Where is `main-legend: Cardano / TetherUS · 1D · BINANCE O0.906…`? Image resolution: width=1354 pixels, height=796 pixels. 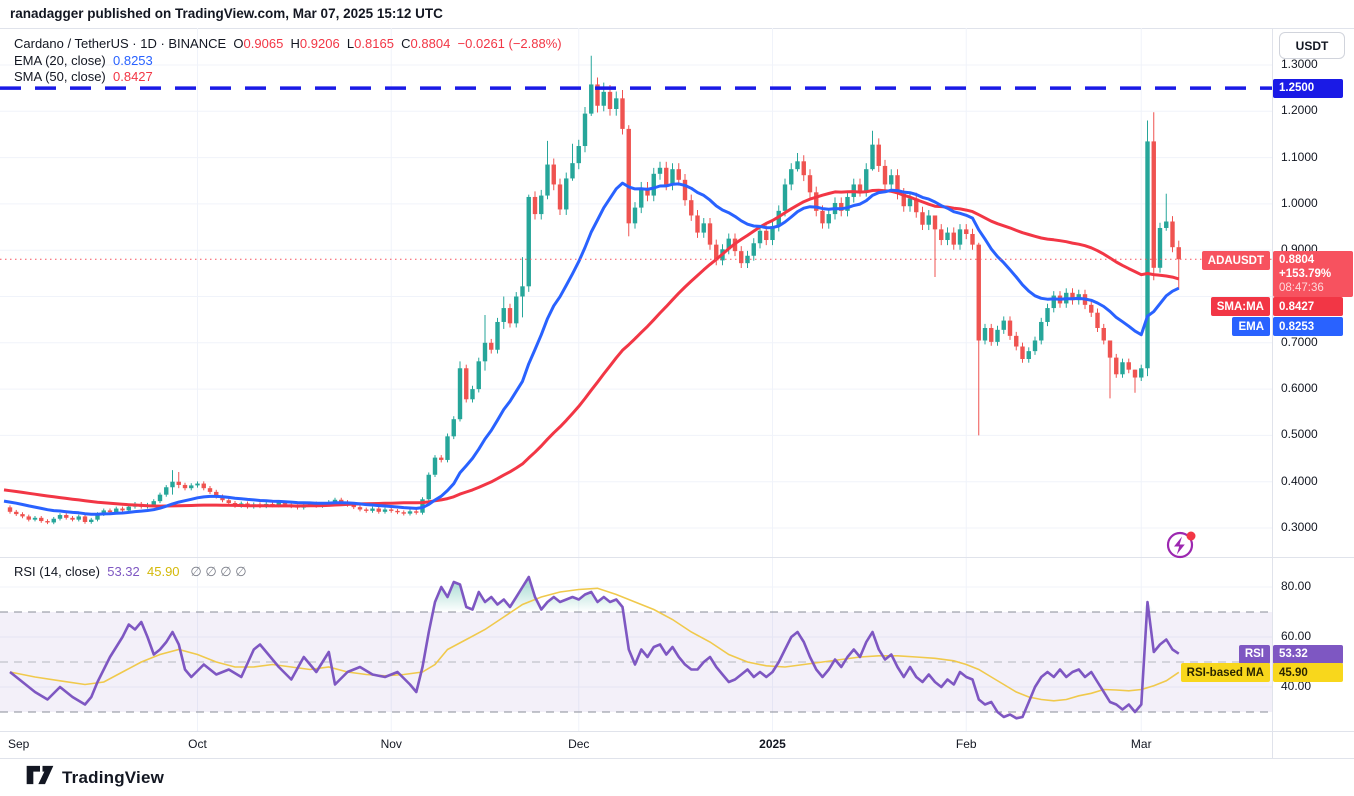 main-legend: Cardano / TetherUS · 1D · BINANCE O0.906… is located at coordinates (288, 61).